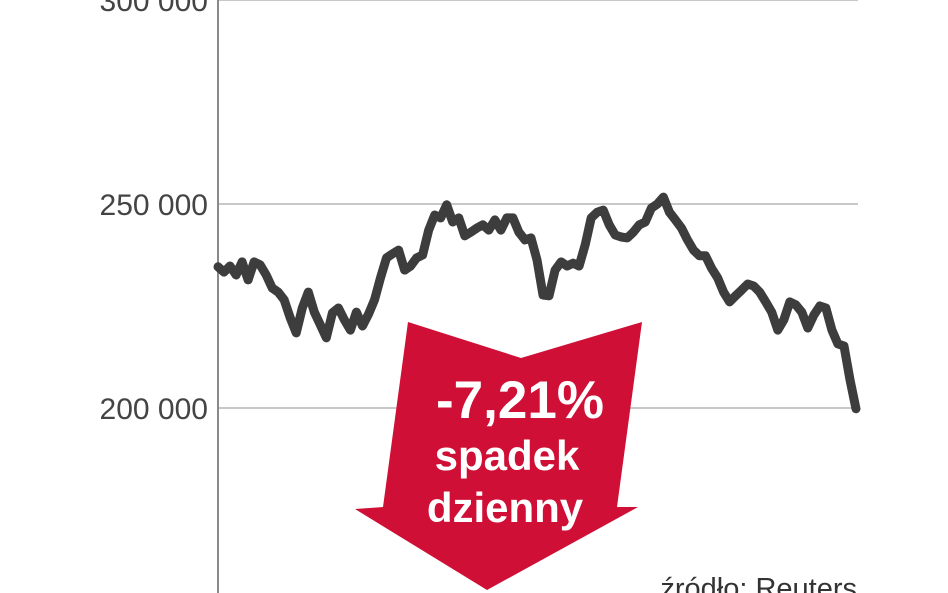 The width and height of the screenshot is (948, 593). I want to click on down-arrow-icon, so click(498, 456).